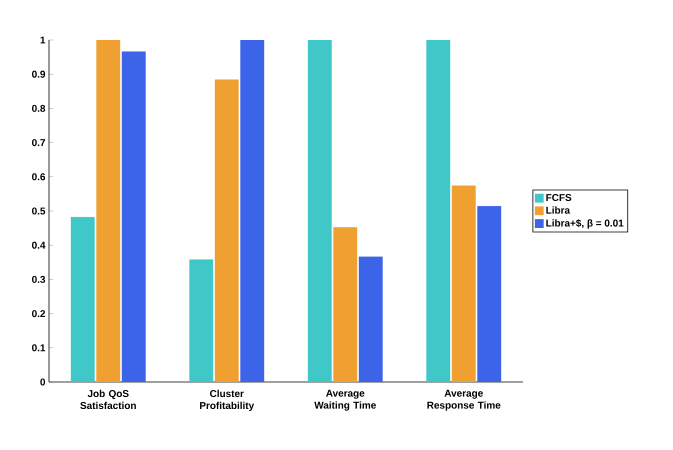  What do you see at coordinates (39, 279) in the screenshot?
I see `y-tick-label: 0.3` at bounding box center [39, 279].